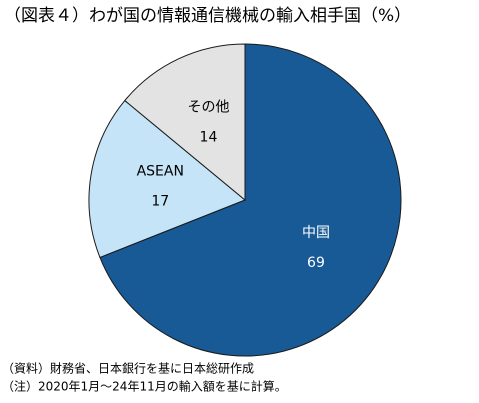 This screenshot has height=403, width=479. What do you see at coordinates (144, 386) in the screenshot?
I see `note: （注）2020年1月～24年11月の輸入額を基に計算。` at bounding box center [144, 386].